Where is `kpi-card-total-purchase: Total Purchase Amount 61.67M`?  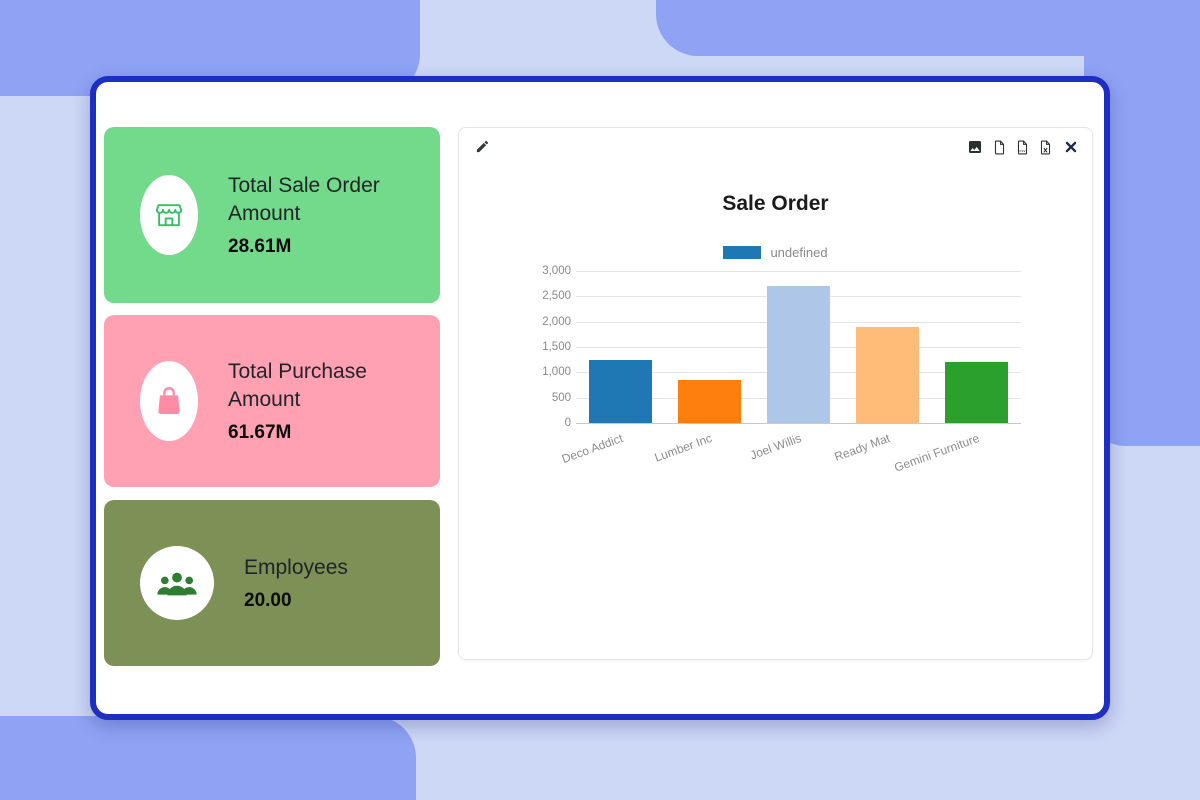
kpi-card-total-purchase: Total Purchase Amount 61.67M is located at coordinates (272, 401).